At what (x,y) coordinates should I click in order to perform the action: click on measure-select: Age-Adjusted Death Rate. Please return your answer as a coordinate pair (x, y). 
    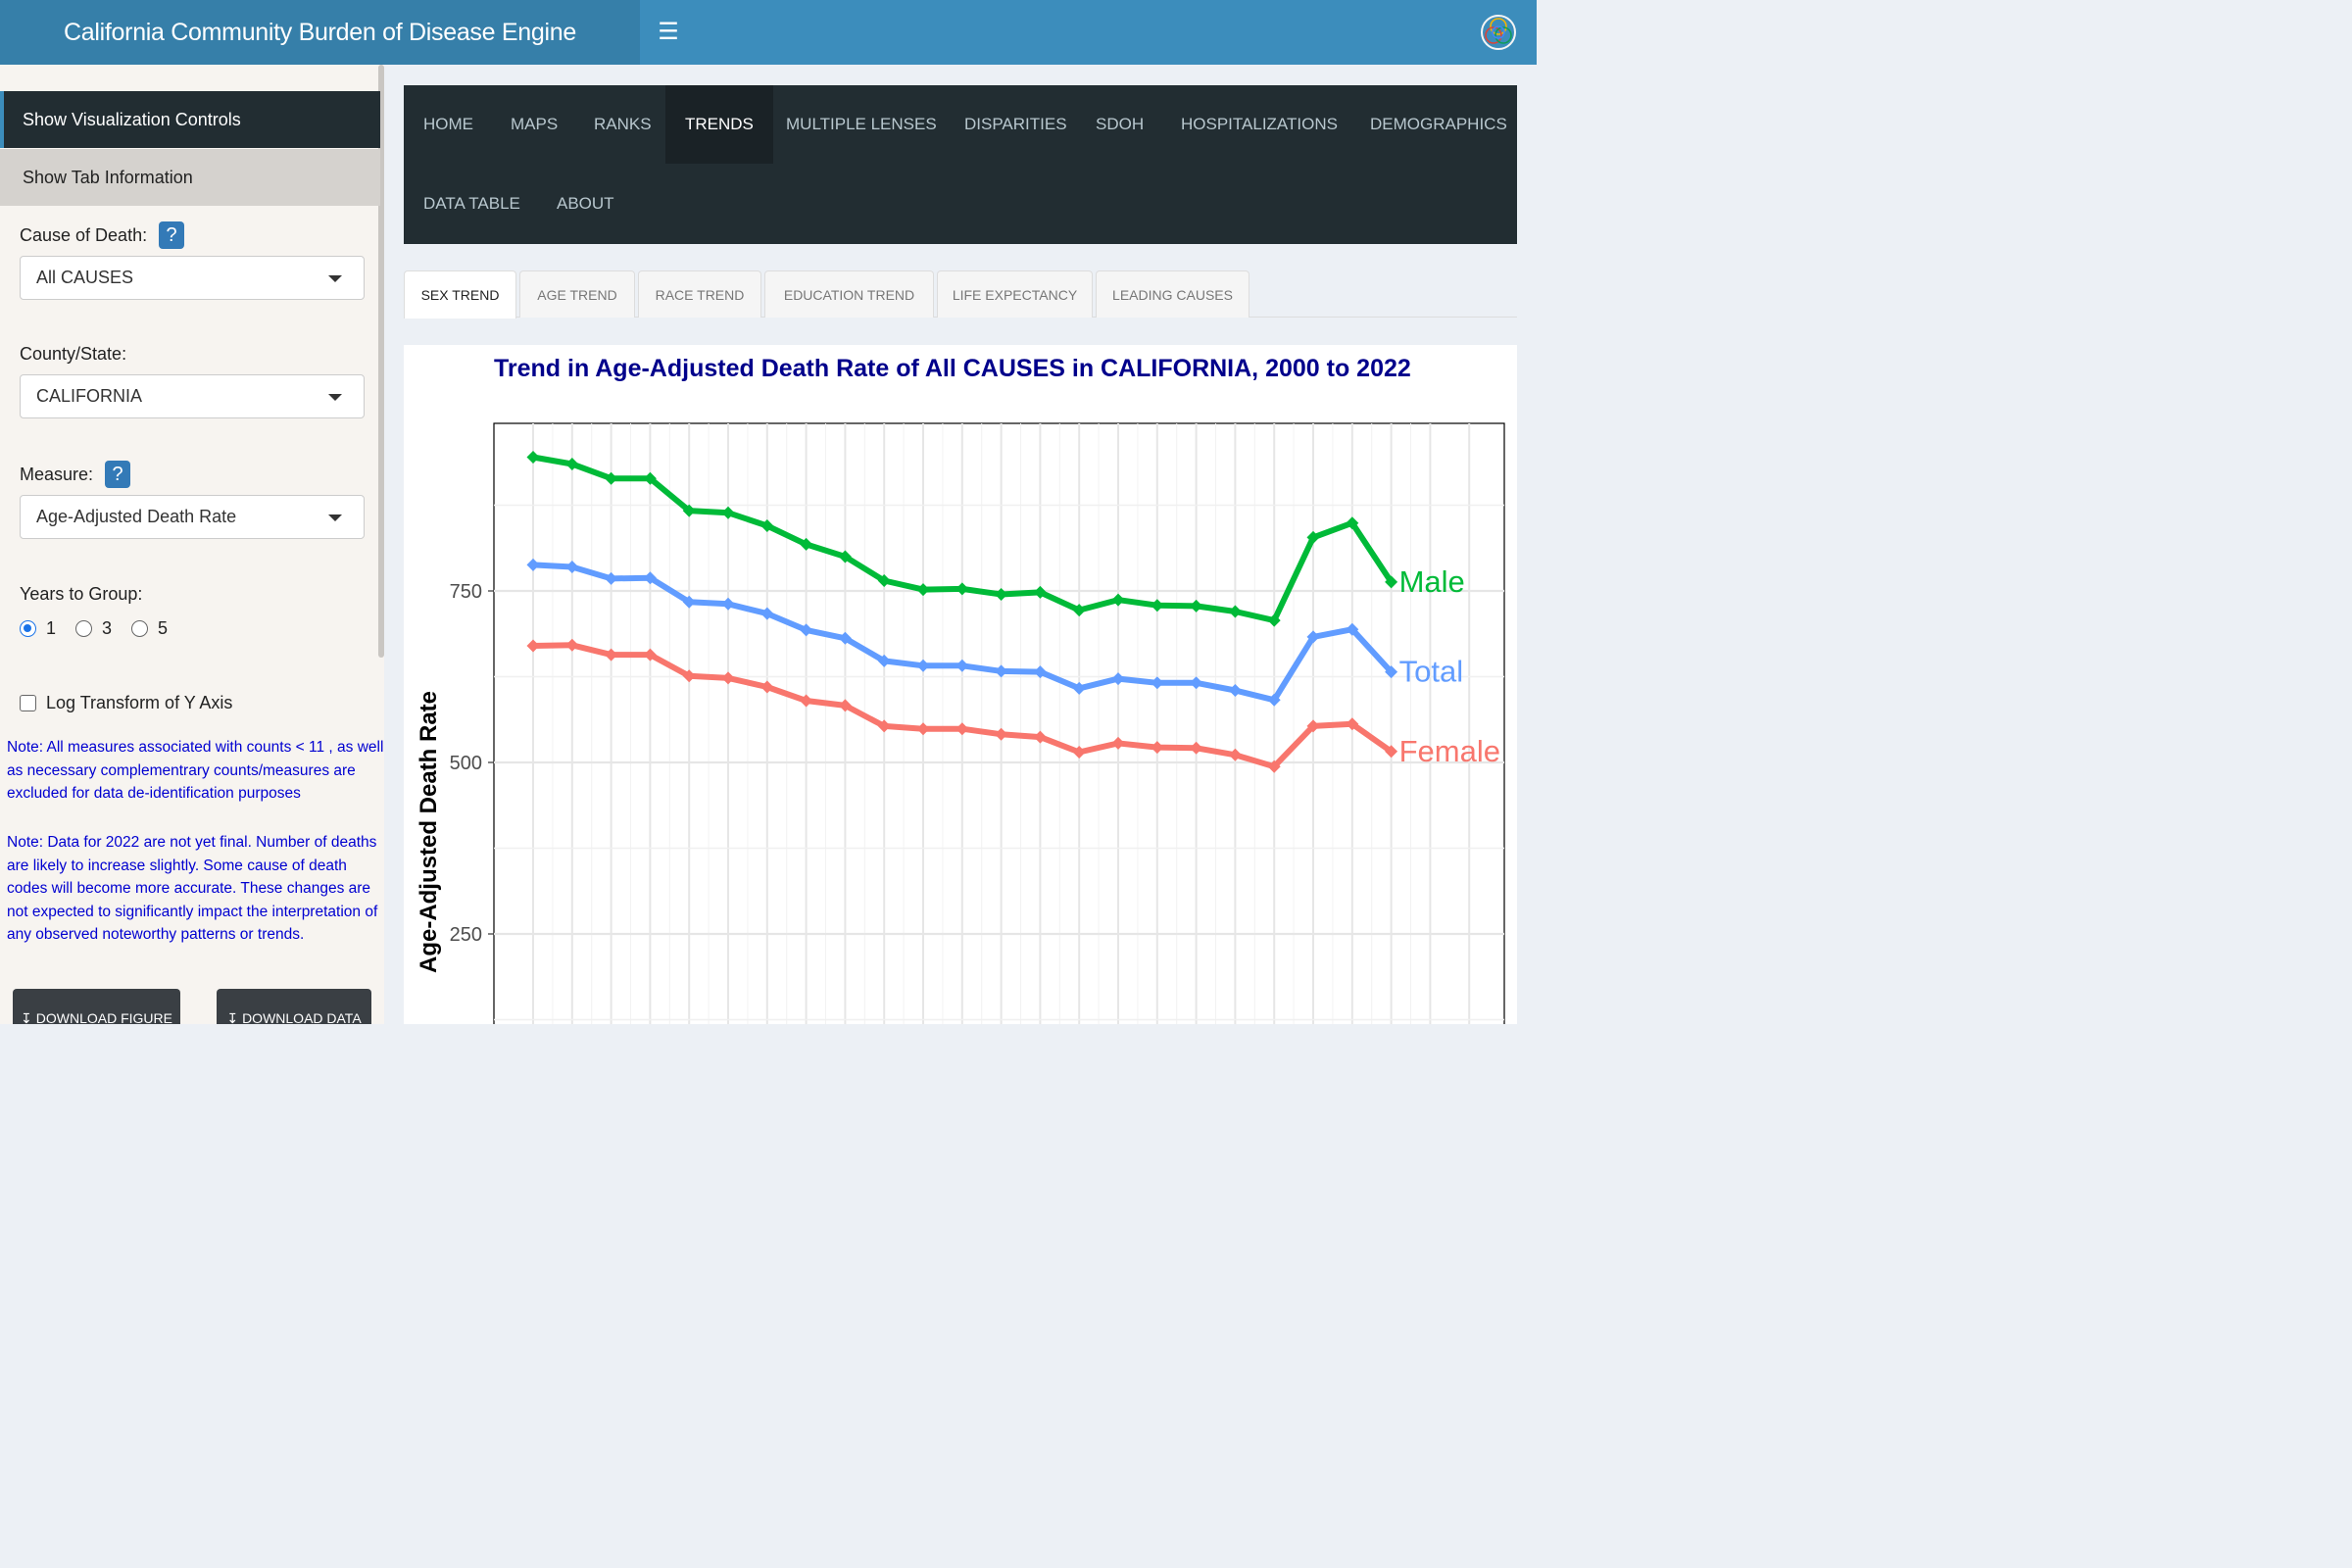
    Looking at the image, I should click on (192, 517).